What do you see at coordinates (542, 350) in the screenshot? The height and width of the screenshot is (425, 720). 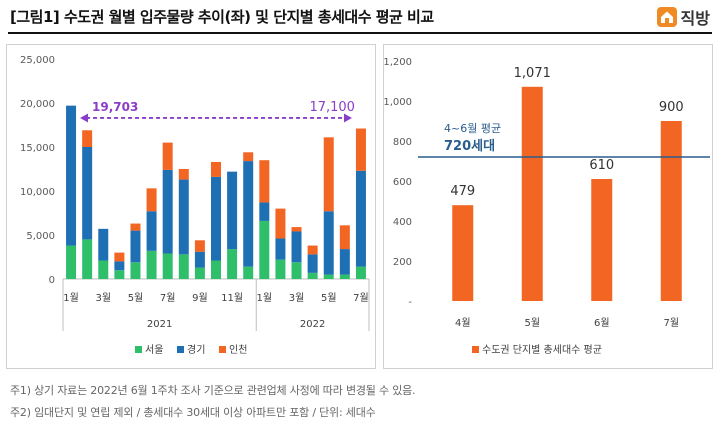 I see `legend-label-avg-units: 수도권 단지별 총세대수 평균` at bounding box center [542, 350].